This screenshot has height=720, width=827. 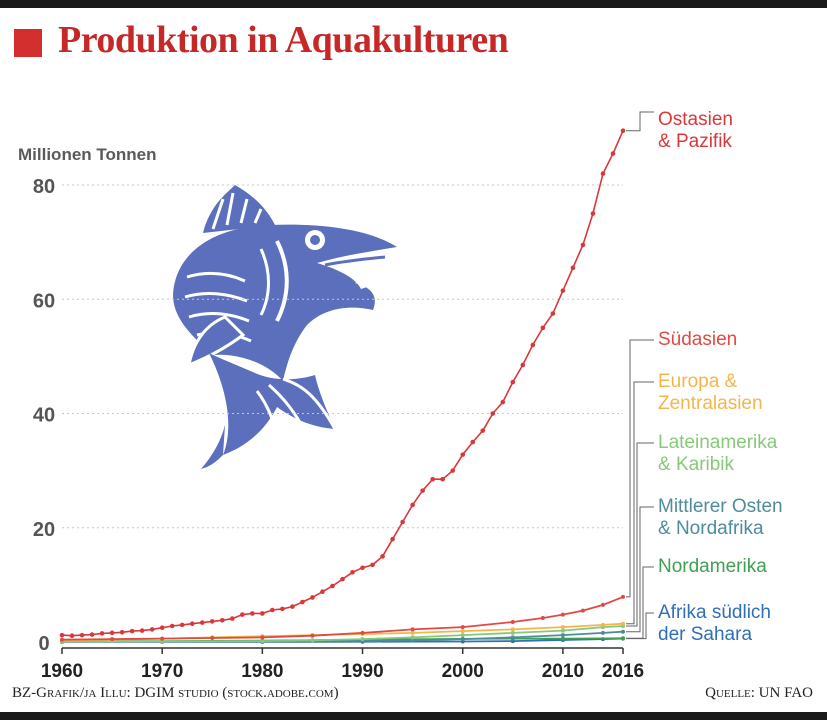 I want to click on bottom-rule, so click(x=413, y=716).